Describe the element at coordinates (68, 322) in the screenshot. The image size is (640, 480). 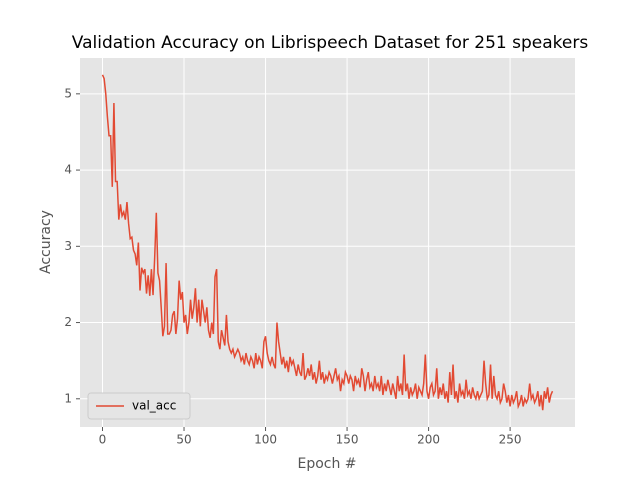
I see `y-tick-label: 2` at that location.